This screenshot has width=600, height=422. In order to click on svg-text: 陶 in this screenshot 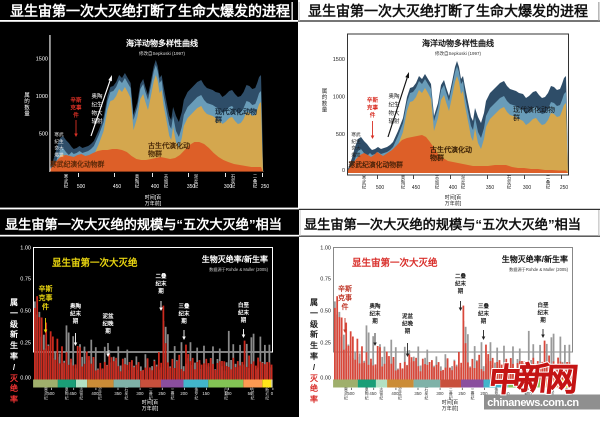, I will do `click(403, 182)`.